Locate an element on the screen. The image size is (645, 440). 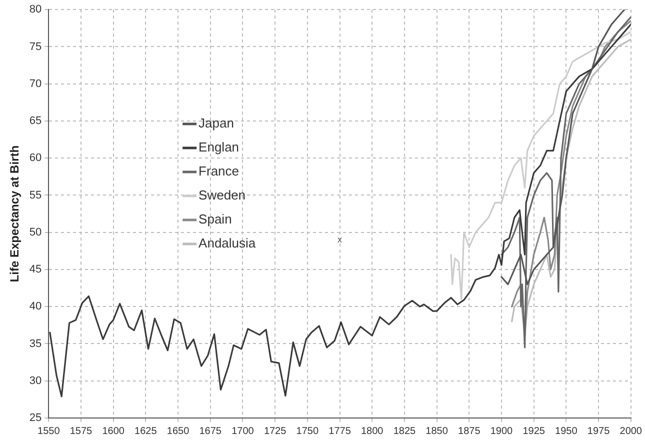
y-tick-label: 45 is located at coordinates (35, 270).